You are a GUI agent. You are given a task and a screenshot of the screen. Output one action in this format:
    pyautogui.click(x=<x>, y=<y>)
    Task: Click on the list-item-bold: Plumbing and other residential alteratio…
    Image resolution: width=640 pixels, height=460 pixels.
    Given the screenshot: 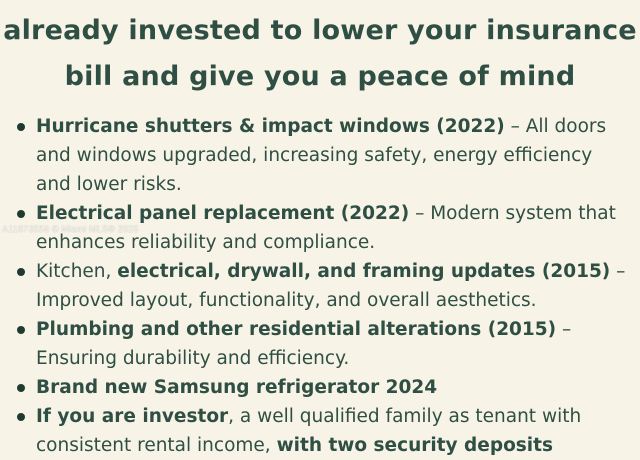 What is the action you would take?
    pyautogui.click(x=296, y=329)
    